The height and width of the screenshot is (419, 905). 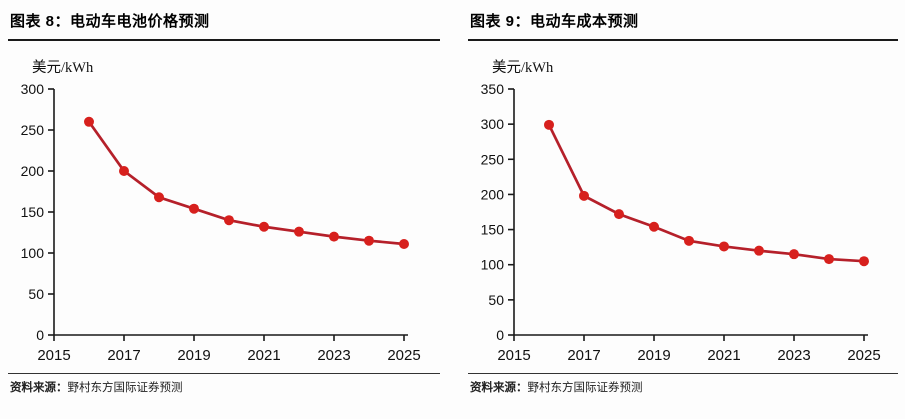 What do you see at coordinates (683, 24) in the screenshot?
I see `chart-title: 图表 9：电动车成本预测` at bounding box center [683, 24].